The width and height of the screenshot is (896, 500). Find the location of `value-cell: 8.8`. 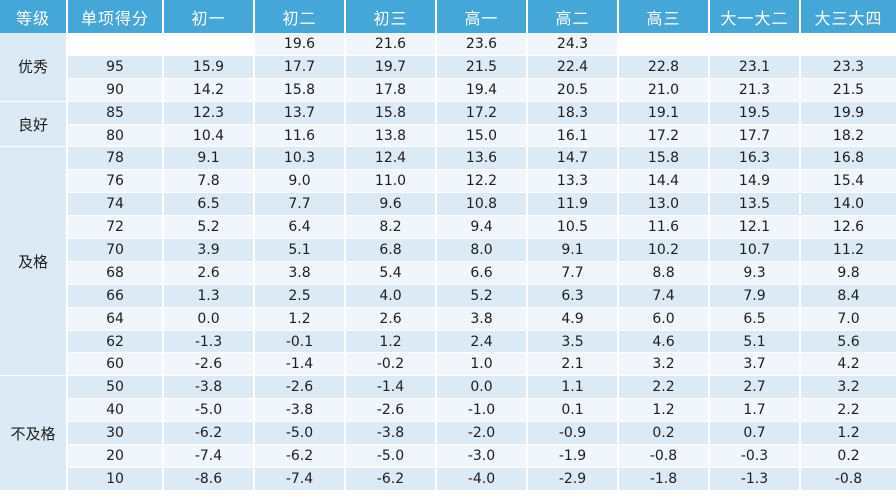

value-cell: 8.8 is located at coordinates (664, 273).